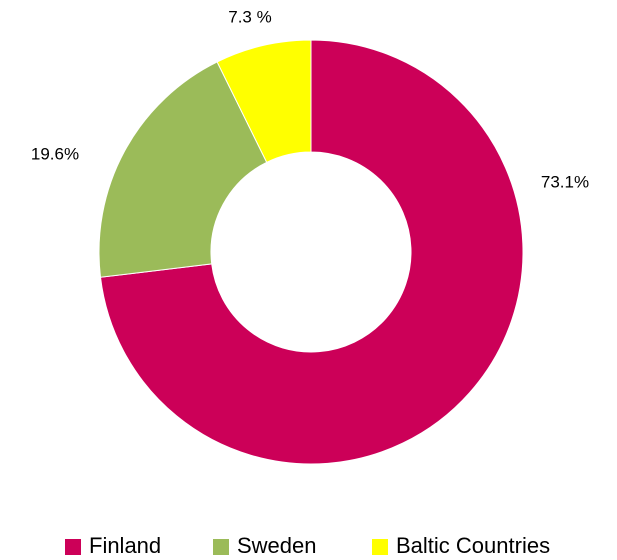 This screenshot has height=560, width=617. Describe the element at coordinates (565, 181) in the screenshot. I see `data-label: 73.1%` at that location.